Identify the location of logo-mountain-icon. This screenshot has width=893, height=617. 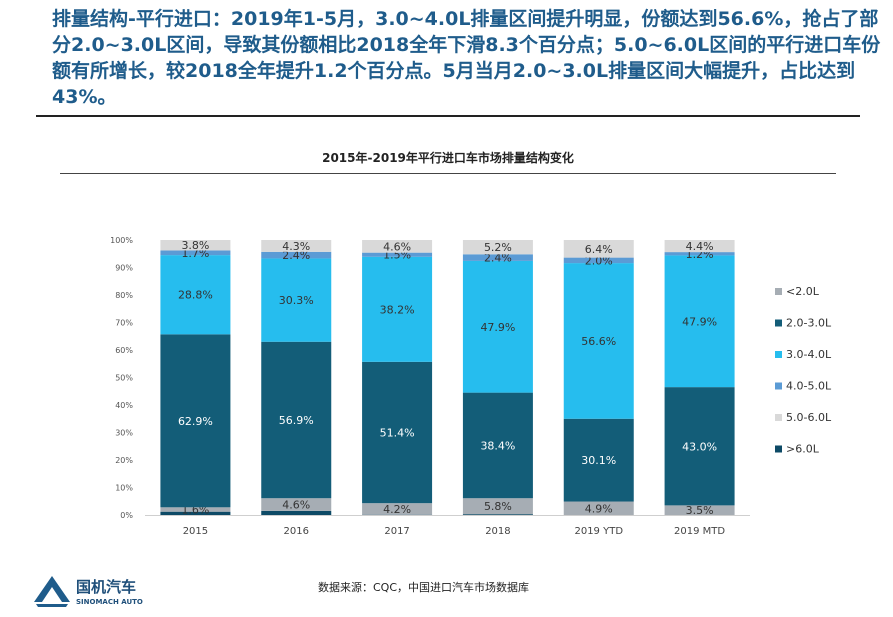
(52, 589).